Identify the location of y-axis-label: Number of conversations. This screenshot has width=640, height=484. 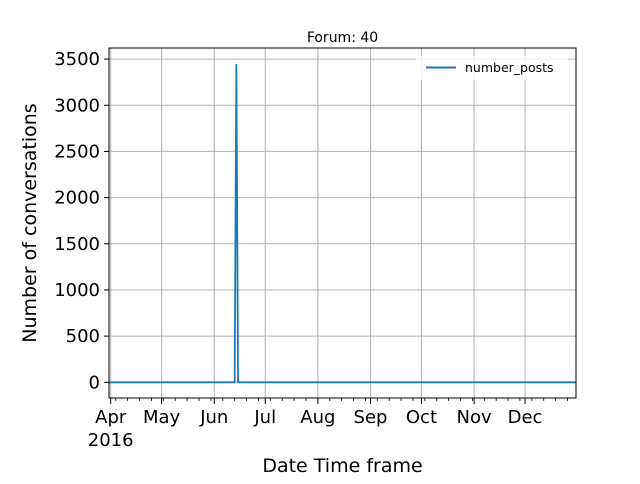
(30, 222).